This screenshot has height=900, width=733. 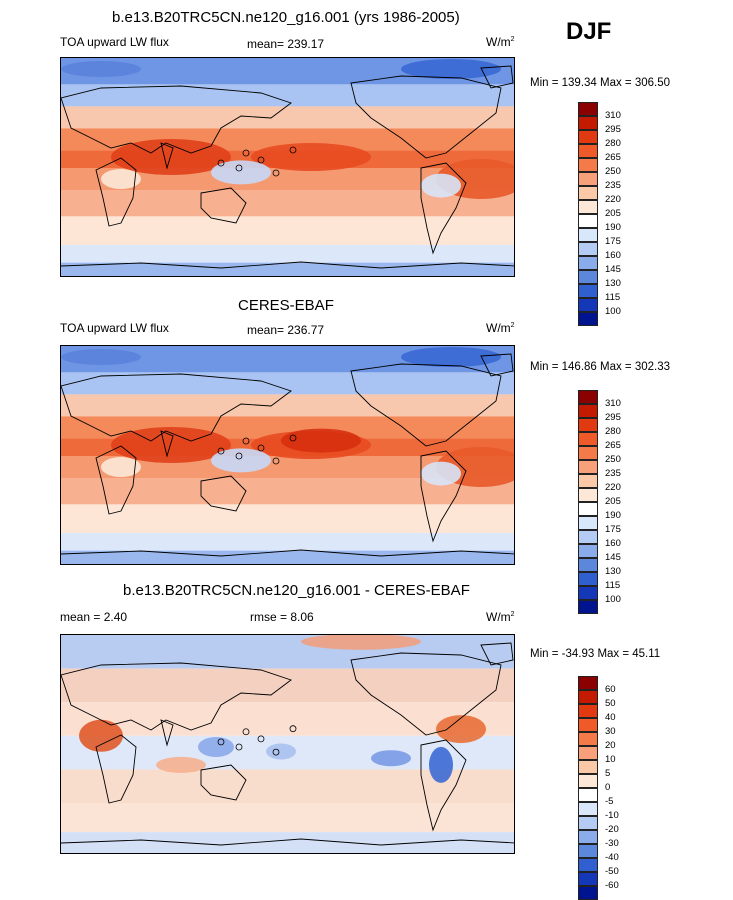 What do you see at coordinates (610, 745) in the screenshot?
I see `colorbar-tick-label: 20` at bounding box center [610, 745].